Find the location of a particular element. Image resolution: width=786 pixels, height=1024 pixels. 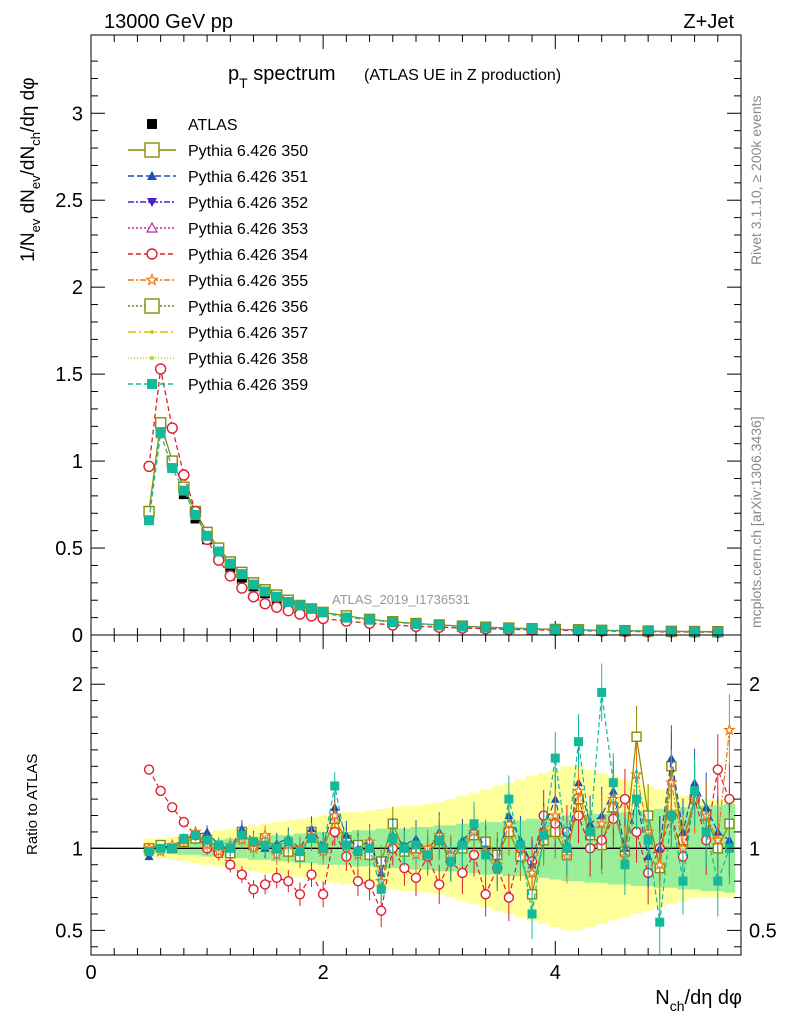

legend-entry-4: Pythia 6.426 353 is located at coordinates (218, 229).